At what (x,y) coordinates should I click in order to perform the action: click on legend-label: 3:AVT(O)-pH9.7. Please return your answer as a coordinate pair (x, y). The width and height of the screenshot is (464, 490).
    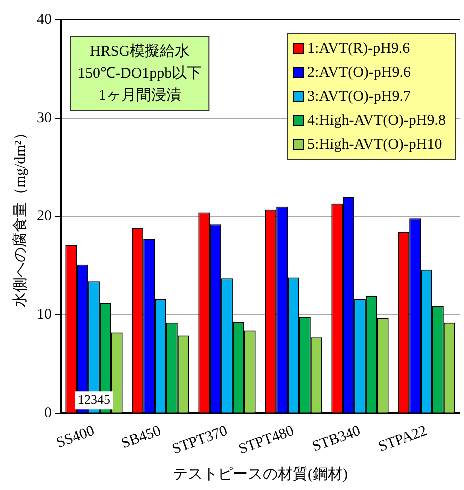
    Looking at the image, I should click on (360, 96).